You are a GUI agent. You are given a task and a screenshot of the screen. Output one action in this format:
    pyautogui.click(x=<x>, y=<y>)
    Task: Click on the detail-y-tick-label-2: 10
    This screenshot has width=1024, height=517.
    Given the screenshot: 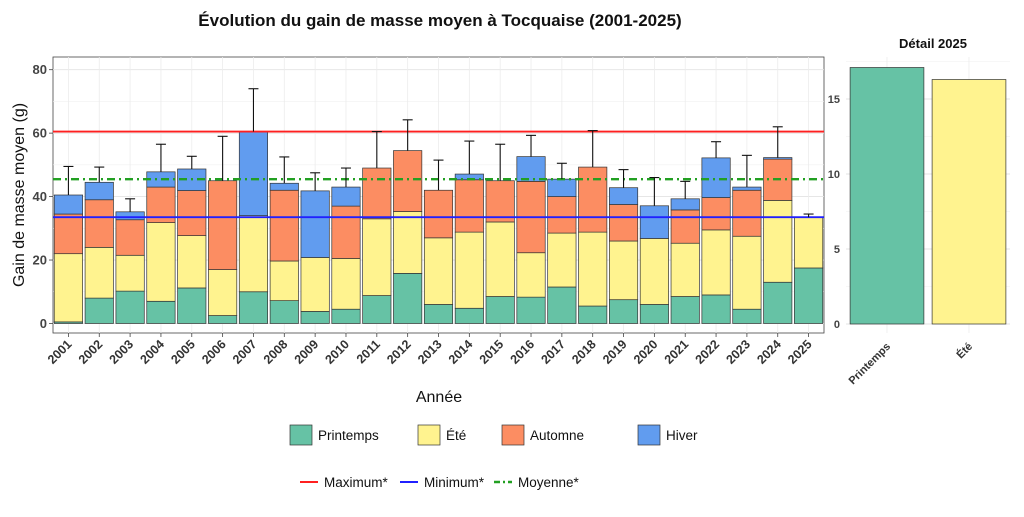 What is the action you would take?
    pyautogui.click(x=834, y=175)
    